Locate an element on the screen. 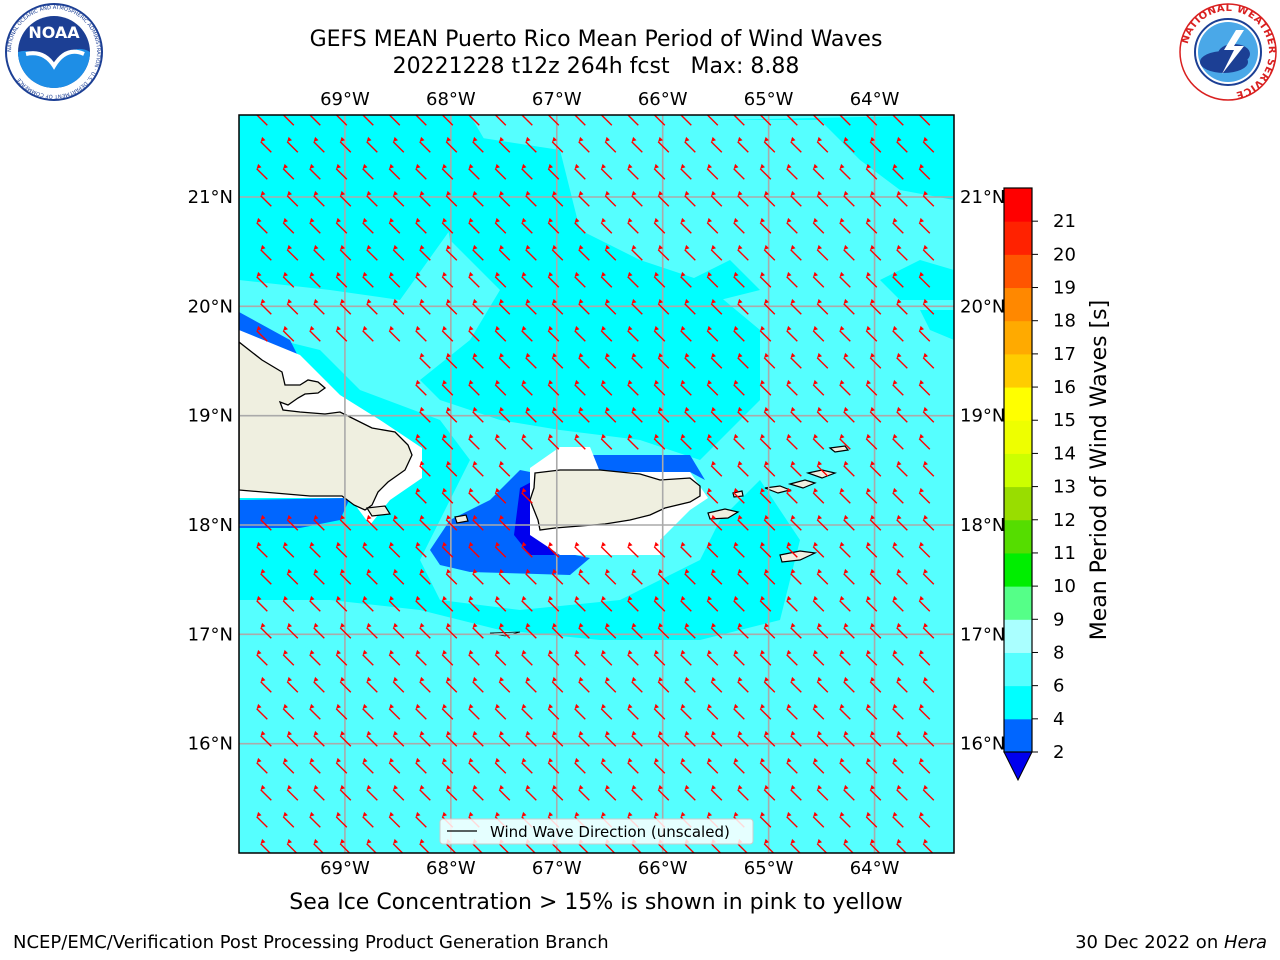 The image size is (1280, 960). colorbar-tick-label: 17 is located at coordinates (1064, 354).